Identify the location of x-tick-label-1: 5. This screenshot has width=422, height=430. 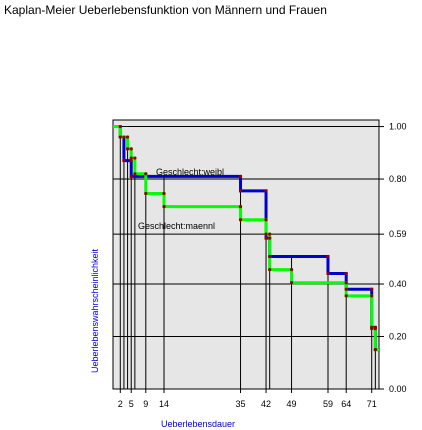
(131, 404).